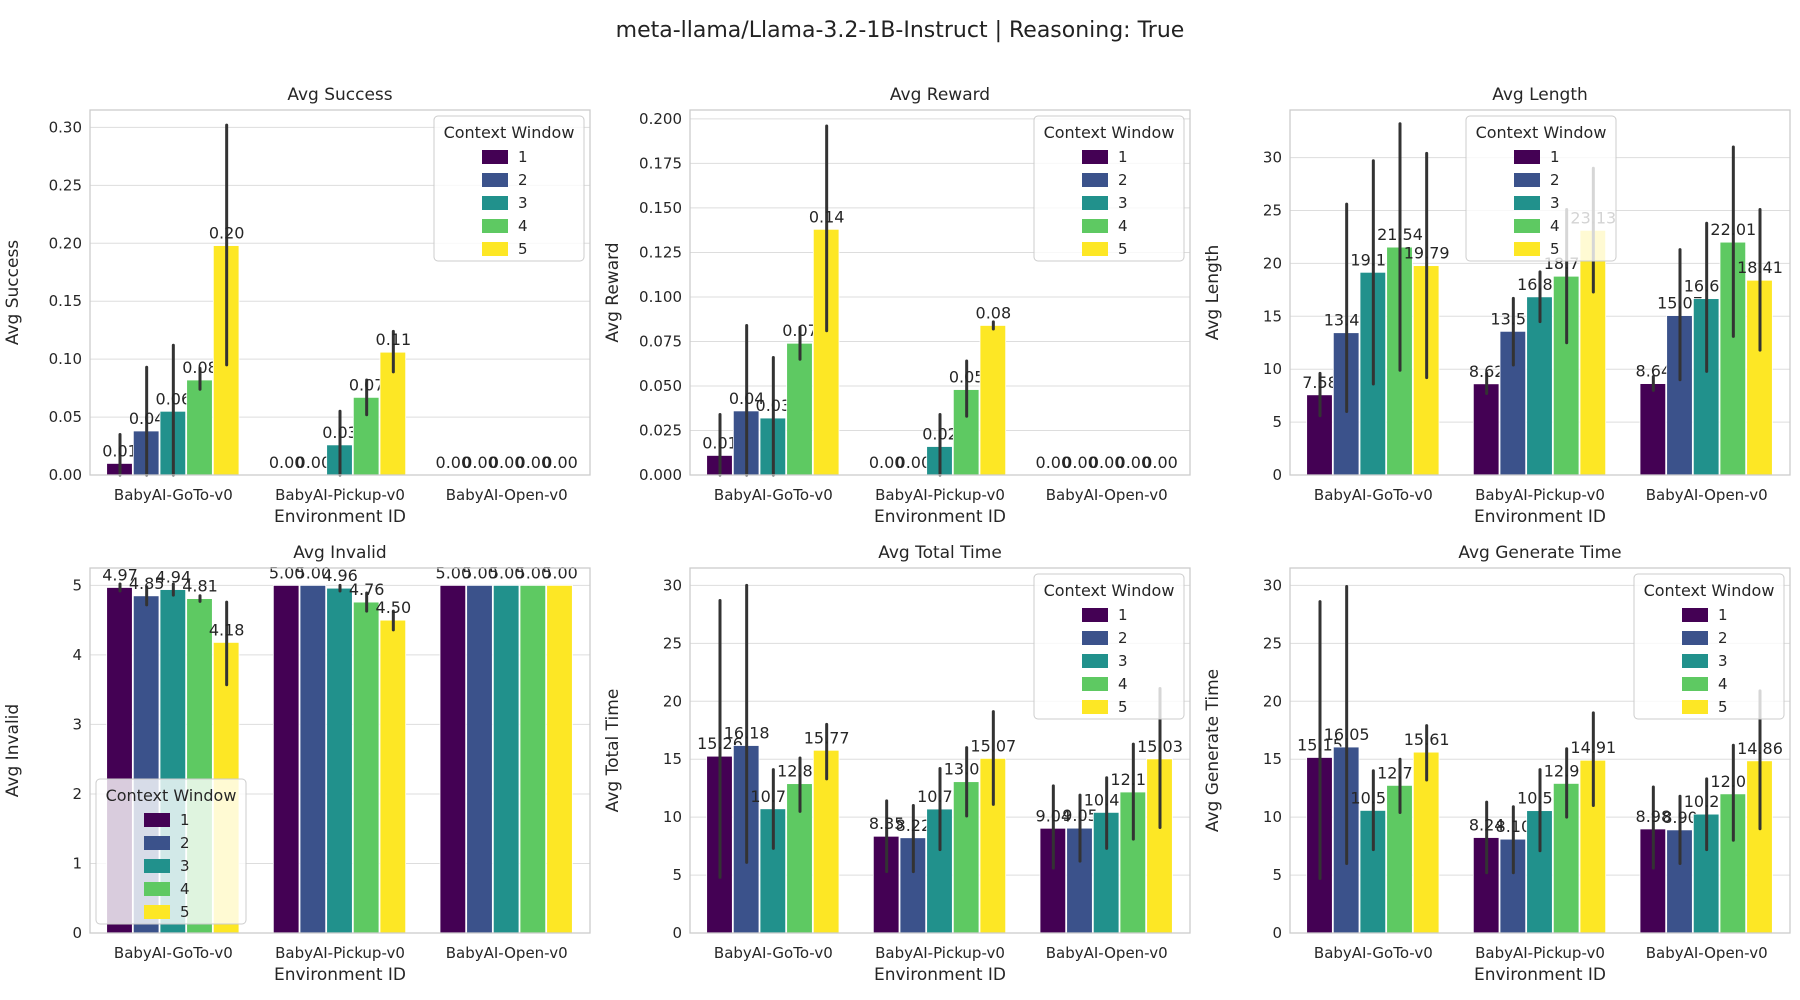  I want to click on y-axis-label: Avg Total Time, so click(613, 751).